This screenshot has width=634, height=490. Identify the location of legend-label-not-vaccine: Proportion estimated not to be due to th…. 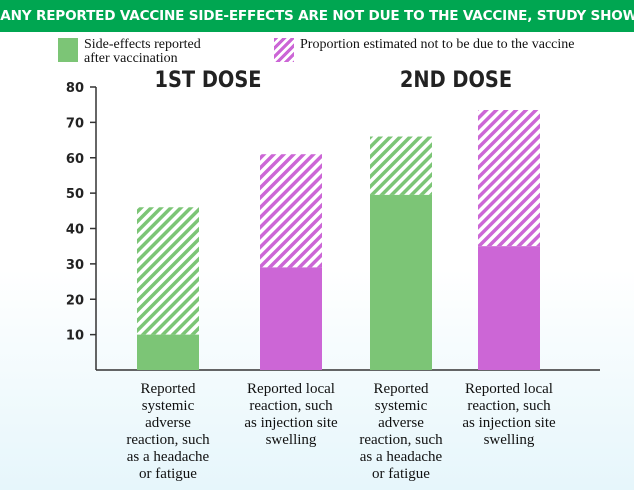
(437, 44).